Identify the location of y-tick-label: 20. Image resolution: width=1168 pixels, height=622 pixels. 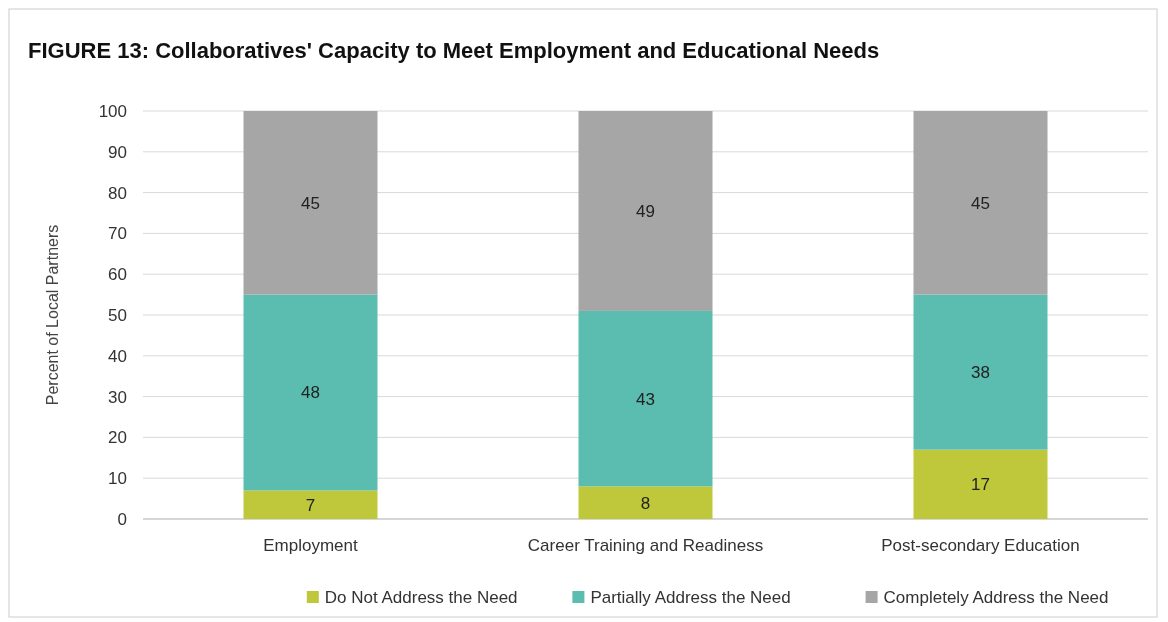
(117, 438).